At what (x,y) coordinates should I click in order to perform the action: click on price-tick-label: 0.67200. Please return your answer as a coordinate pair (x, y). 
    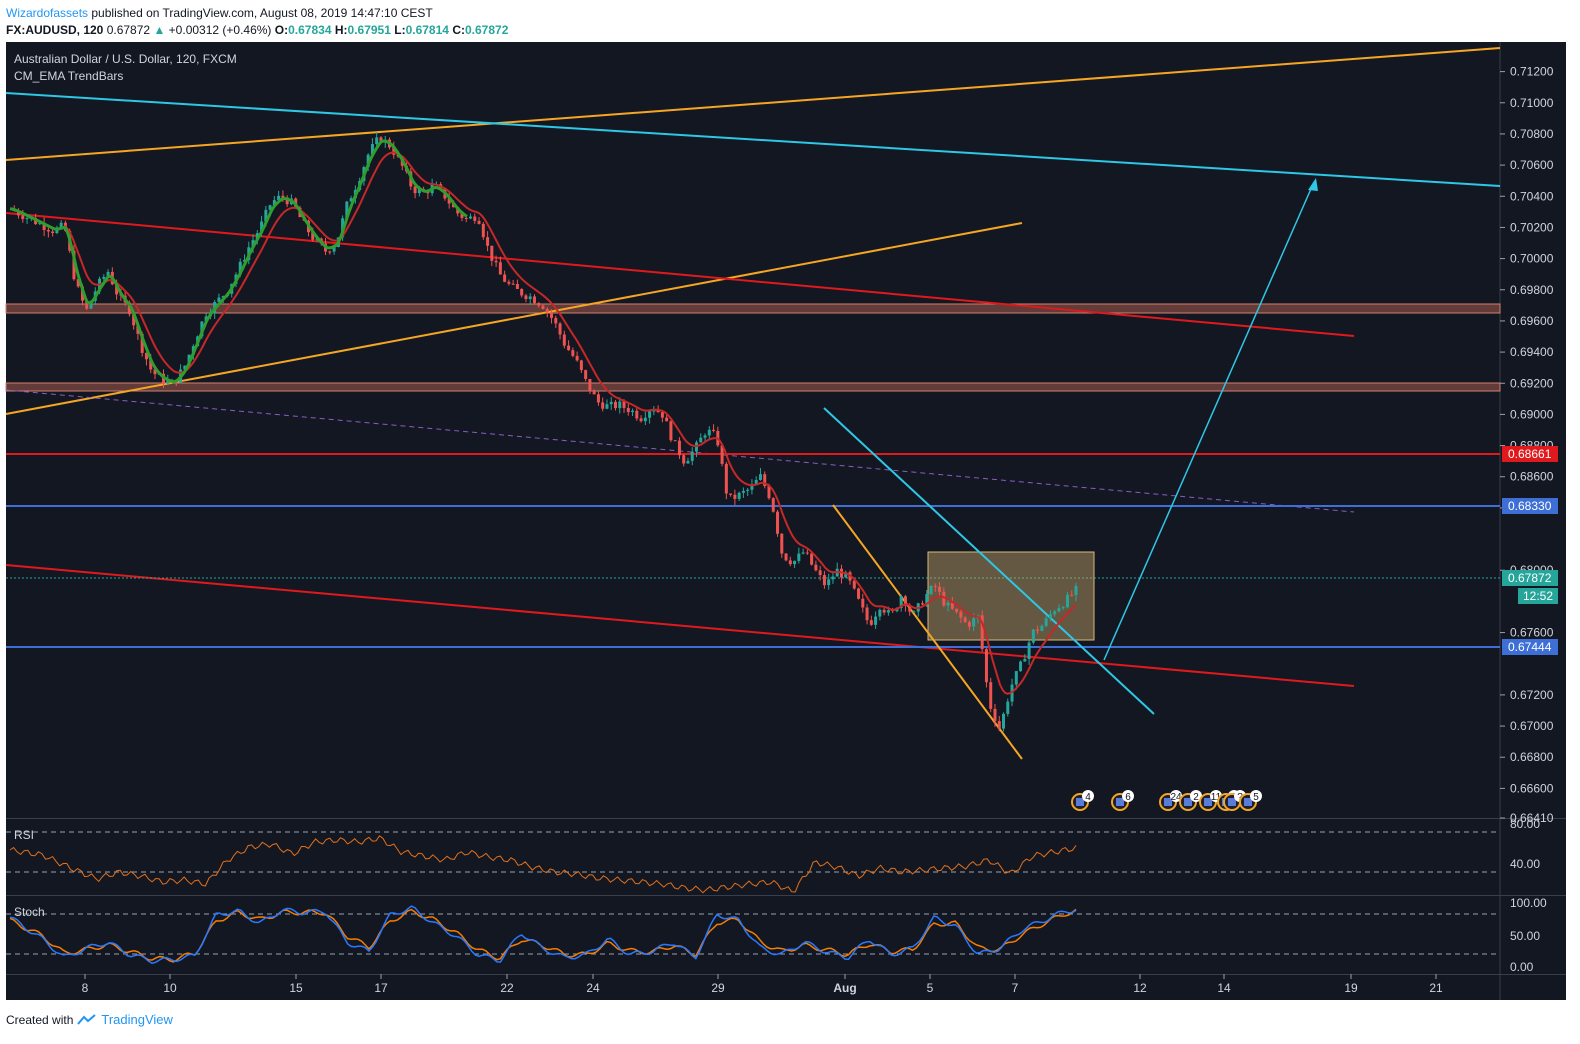
    Looking at the image, I should click on (1532, 695).